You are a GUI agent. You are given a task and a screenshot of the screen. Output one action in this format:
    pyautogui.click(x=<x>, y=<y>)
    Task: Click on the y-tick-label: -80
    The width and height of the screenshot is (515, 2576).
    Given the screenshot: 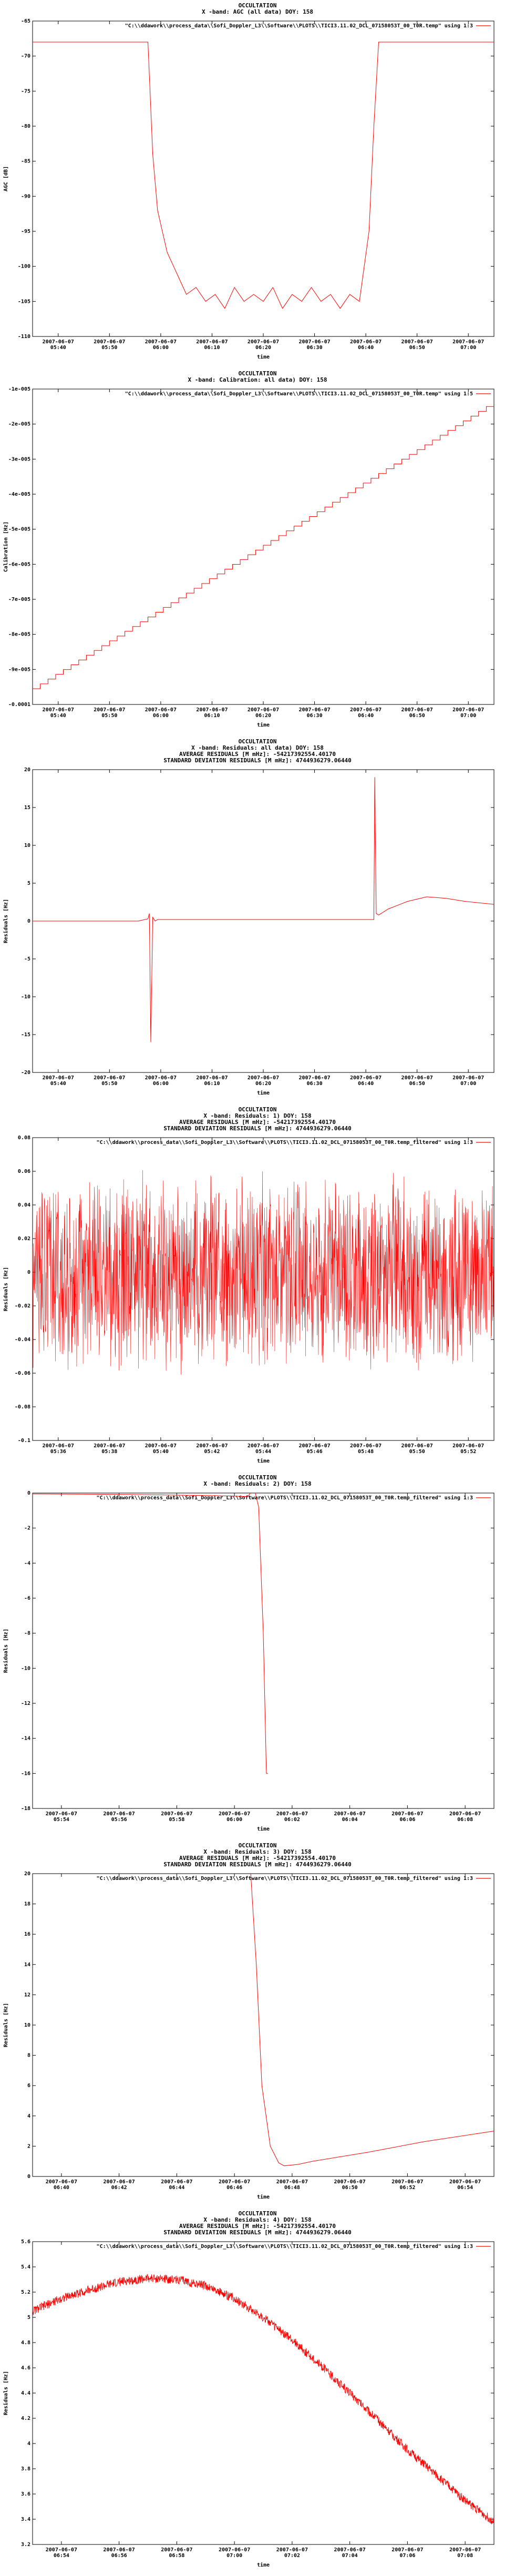 What is the action you would take?
    pyautogui.click(x=25, y=126)
    